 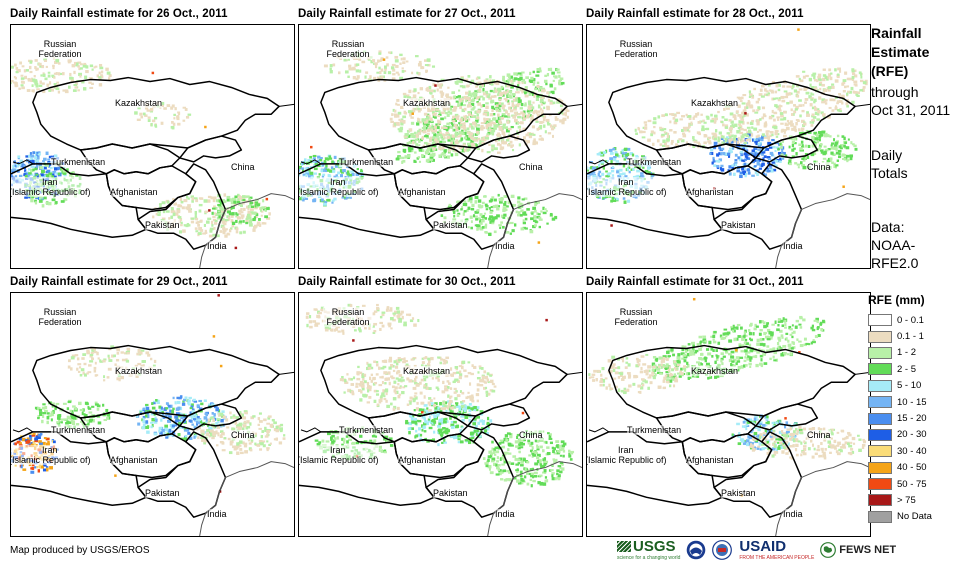 What do you see at coordinates (911, 110) in the screenshot?
I see `through-date: Oct 31, 2011` at bounding box center [911, 110].